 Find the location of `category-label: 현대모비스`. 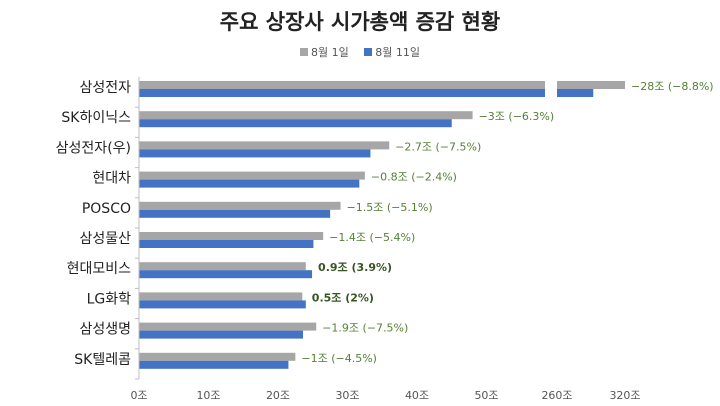

category-label: 현대모비스 is located at coordinates (99, 269).